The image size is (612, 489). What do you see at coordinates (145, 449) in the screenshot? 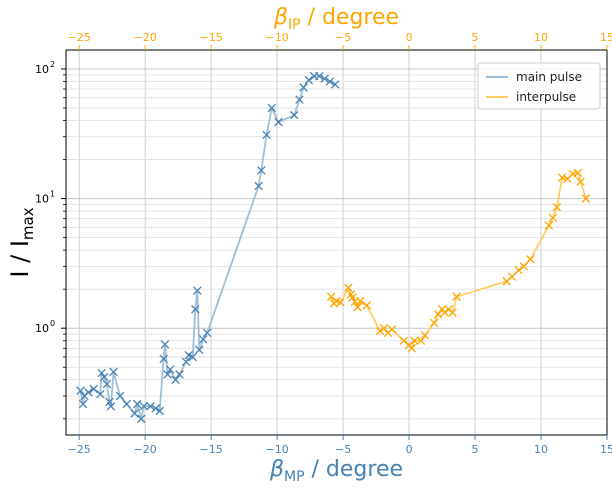
I see `x-tick-label-bottom: −20` at bounding box center [145, 449].